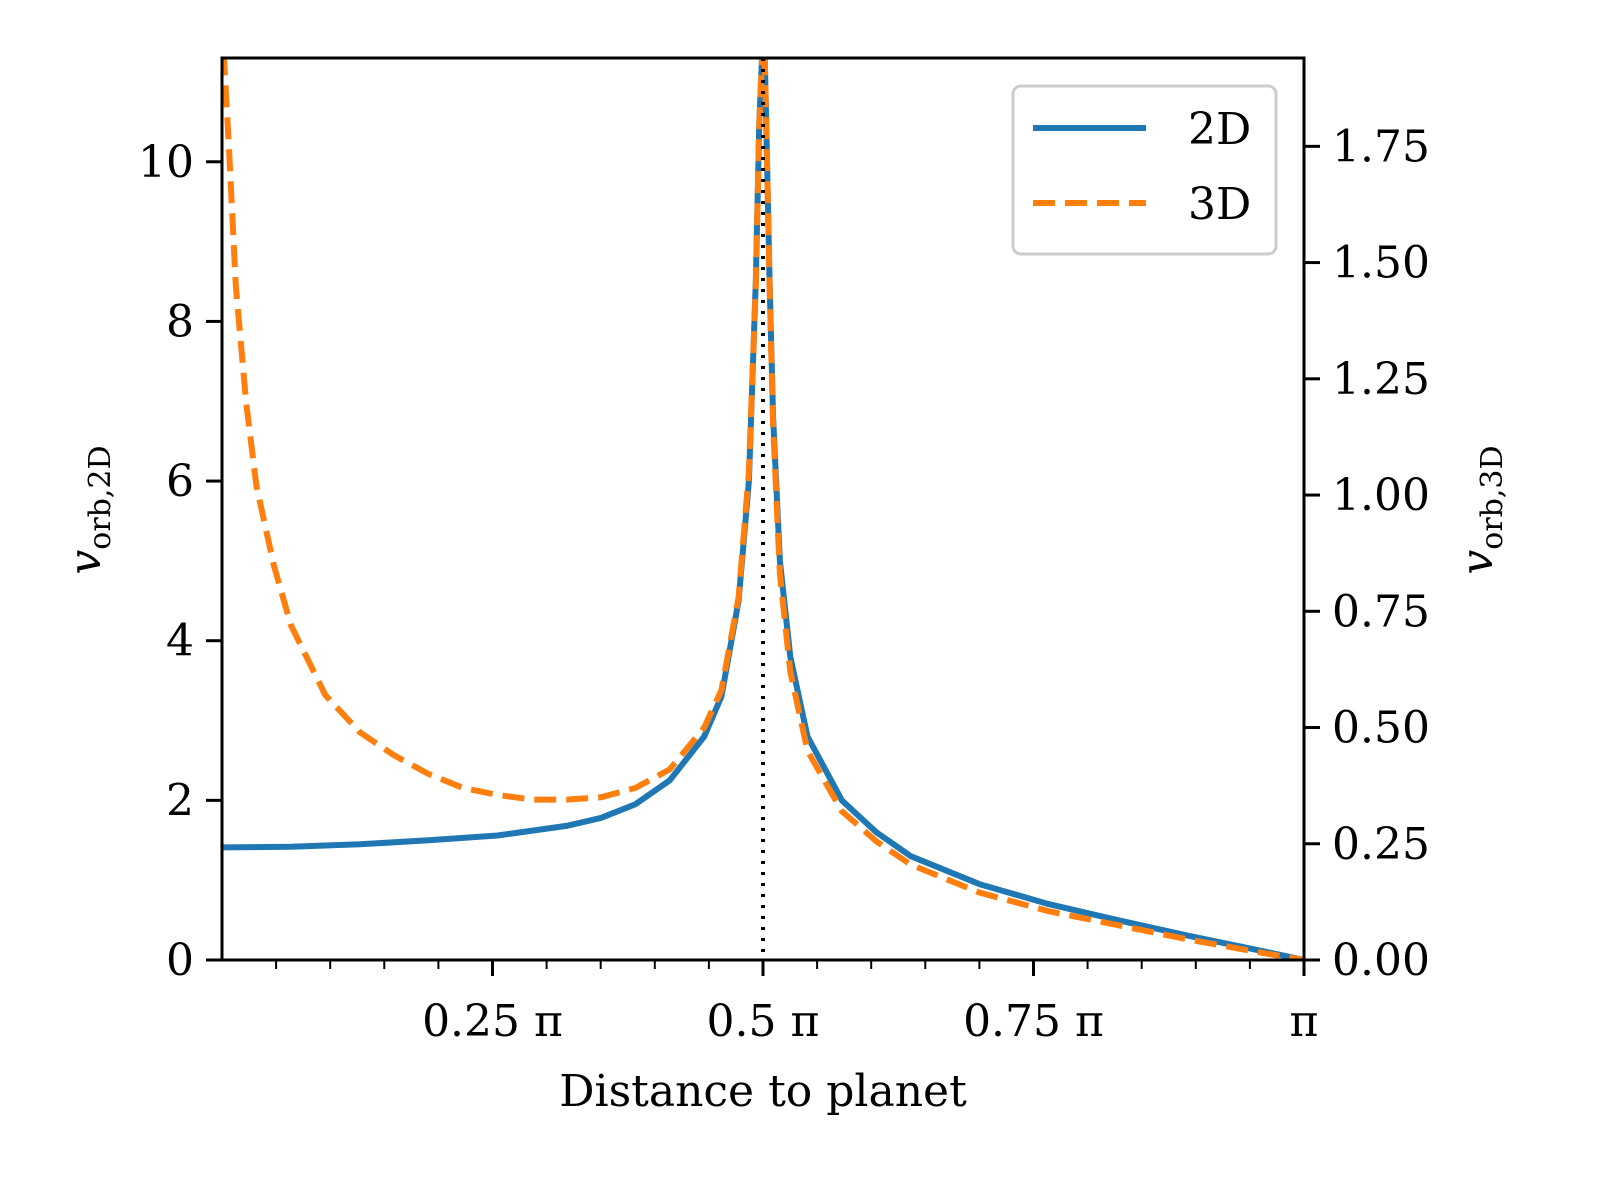  Describe the element at coordinates (1381, 960) in the screenshot. I see `y-right-tick-label: 0.00` at that location.